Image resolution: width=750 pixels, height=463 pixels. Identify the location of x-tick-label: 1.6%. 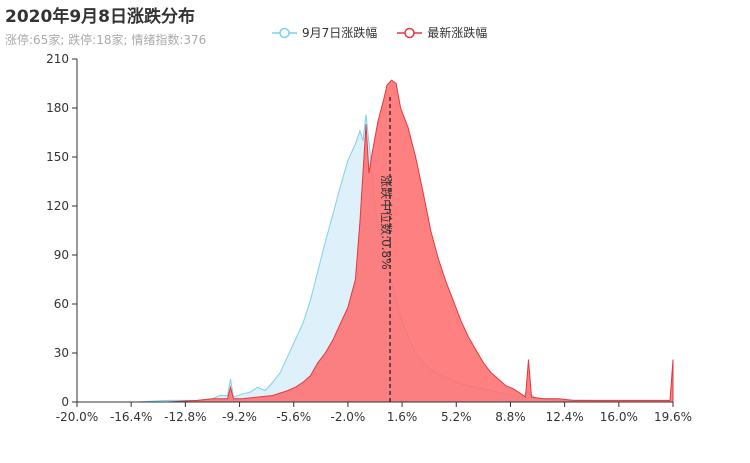
(402, 417).